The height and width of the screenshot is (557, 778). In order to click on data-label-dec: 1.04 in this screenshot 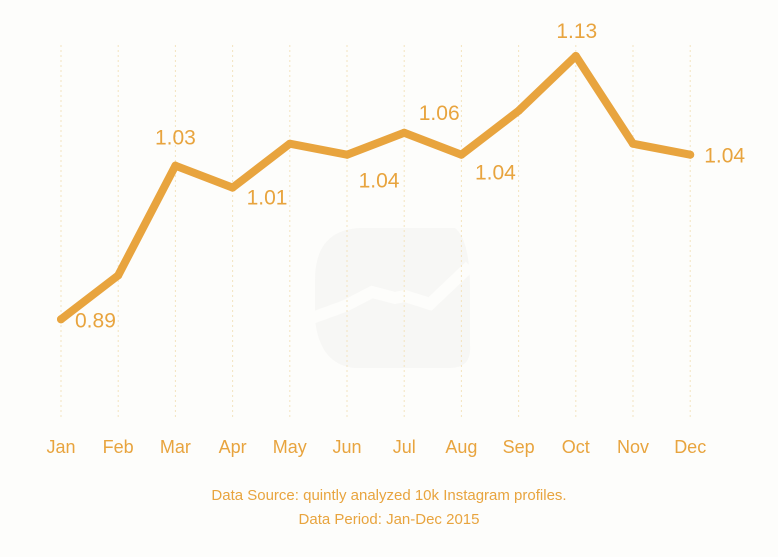, I will do `click(724, 156)`.